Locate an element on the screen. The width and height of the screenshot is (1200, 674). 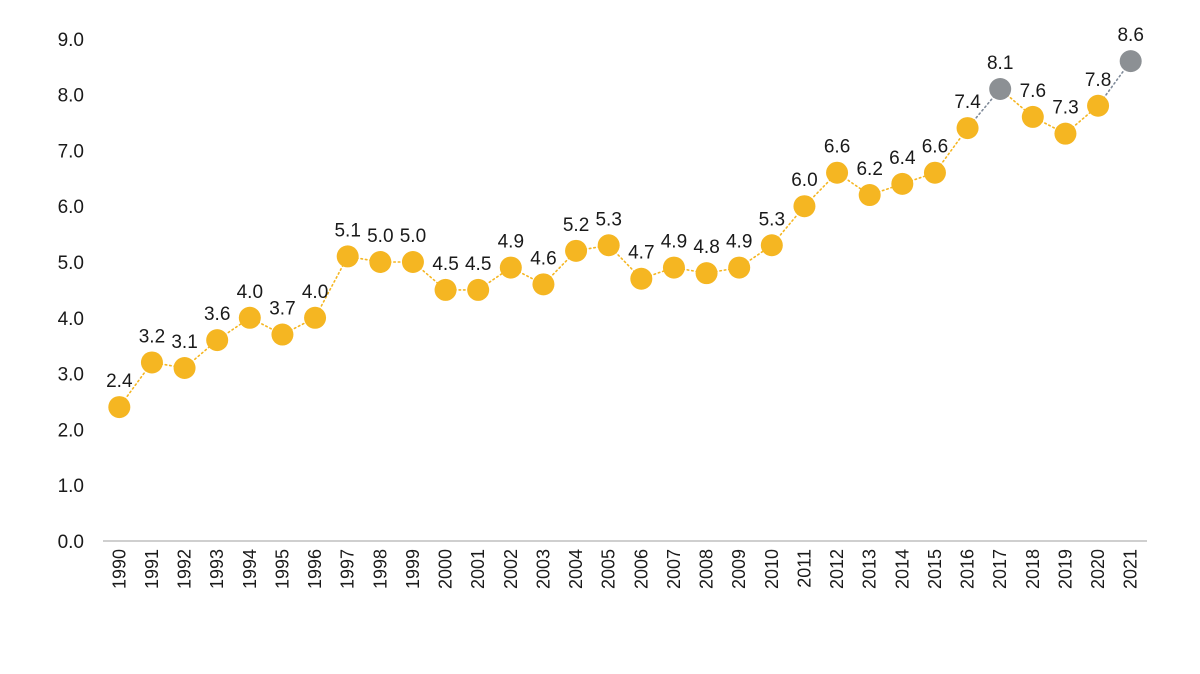
data-value-label: 4.7 is located at coordinates (641, 253).